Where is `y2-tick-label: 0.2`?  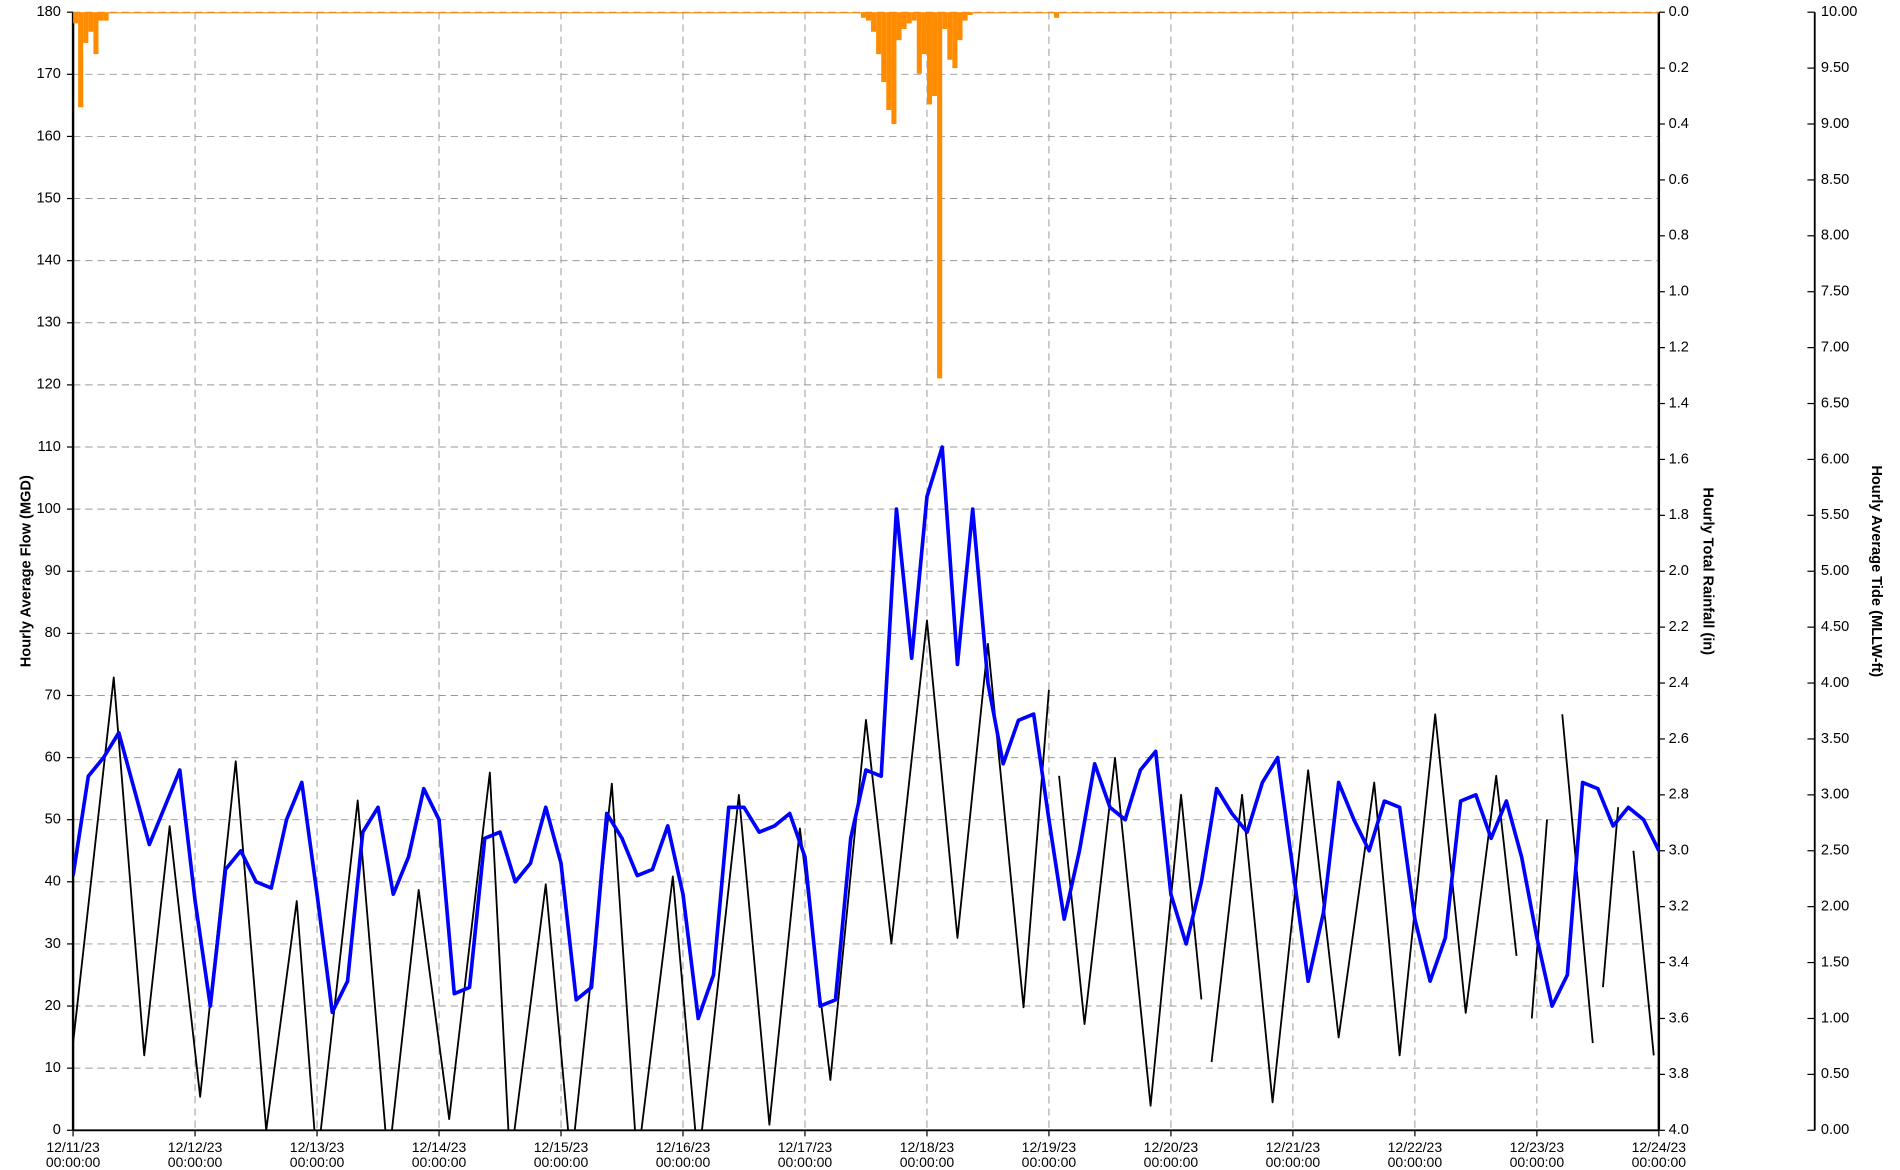
y2-tick-label: 0.2 is located at coordinates (1679, 68).